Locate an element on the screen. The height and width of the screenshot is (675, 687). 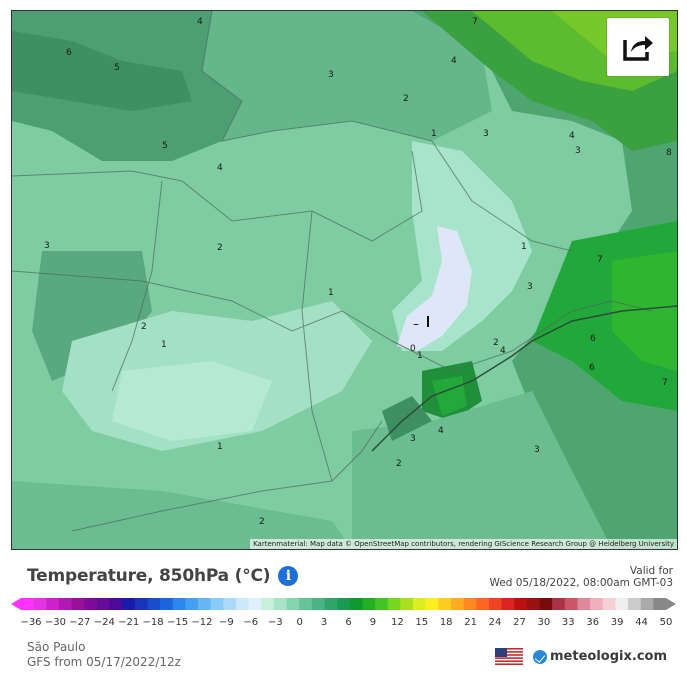
footer-brand: meteologix.com is located at coordinates (581, 656).